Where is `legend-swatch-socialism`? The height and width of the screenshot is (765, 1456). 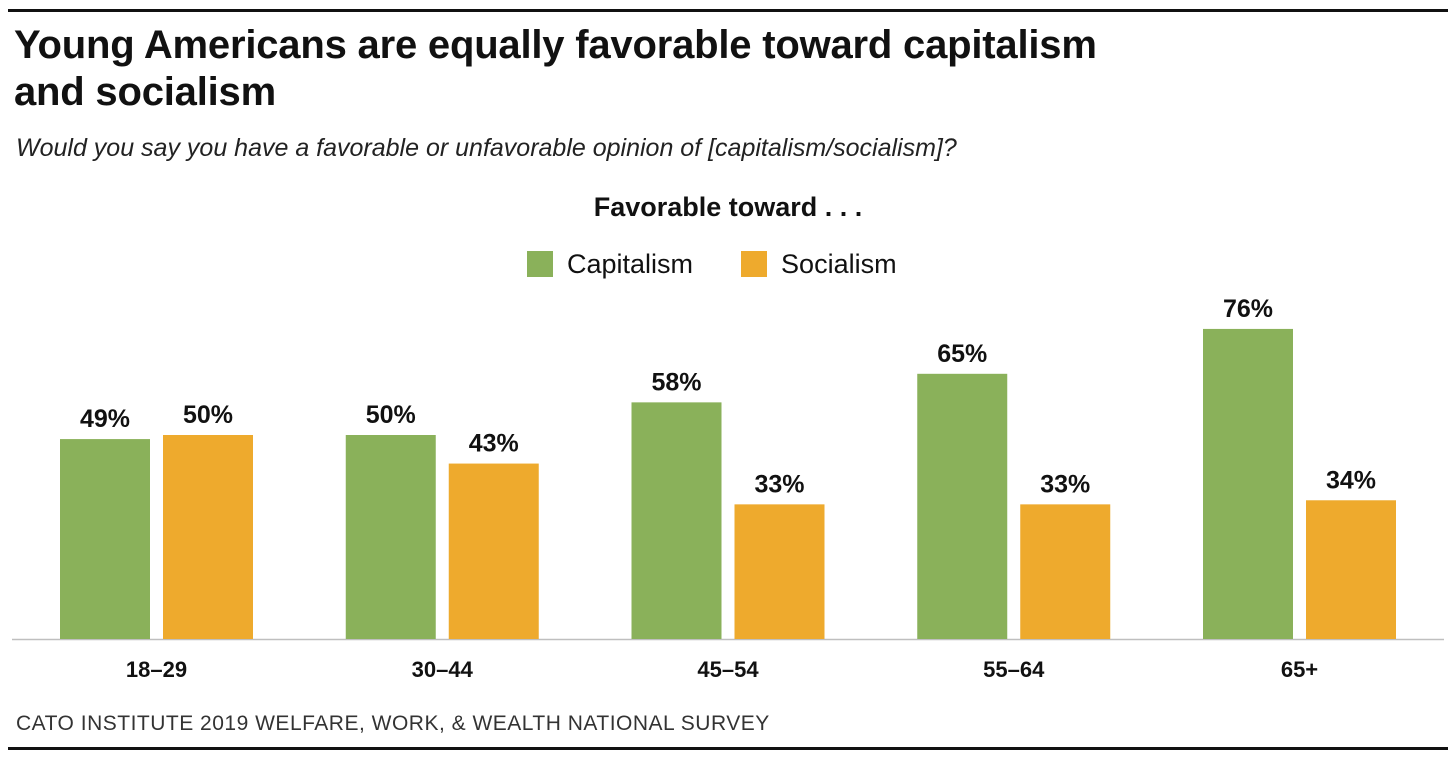
legend-swatch-socialism is located at coordinates (754, 264).